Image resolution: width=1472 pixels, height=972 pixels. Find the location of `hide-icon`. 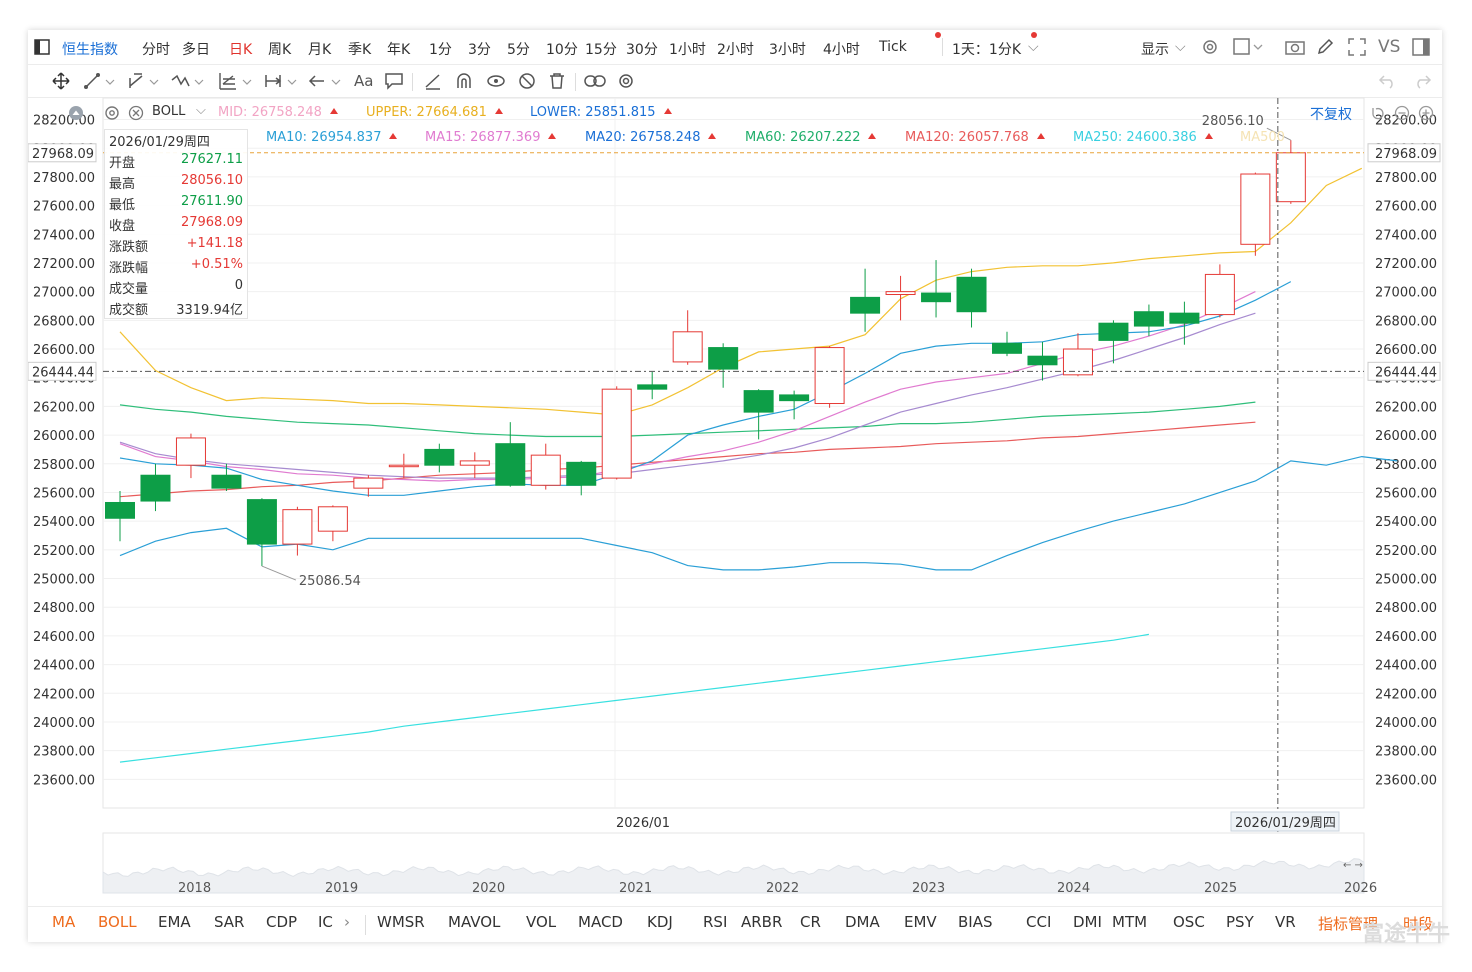

hide-icon is located at coordinates (527, 81).